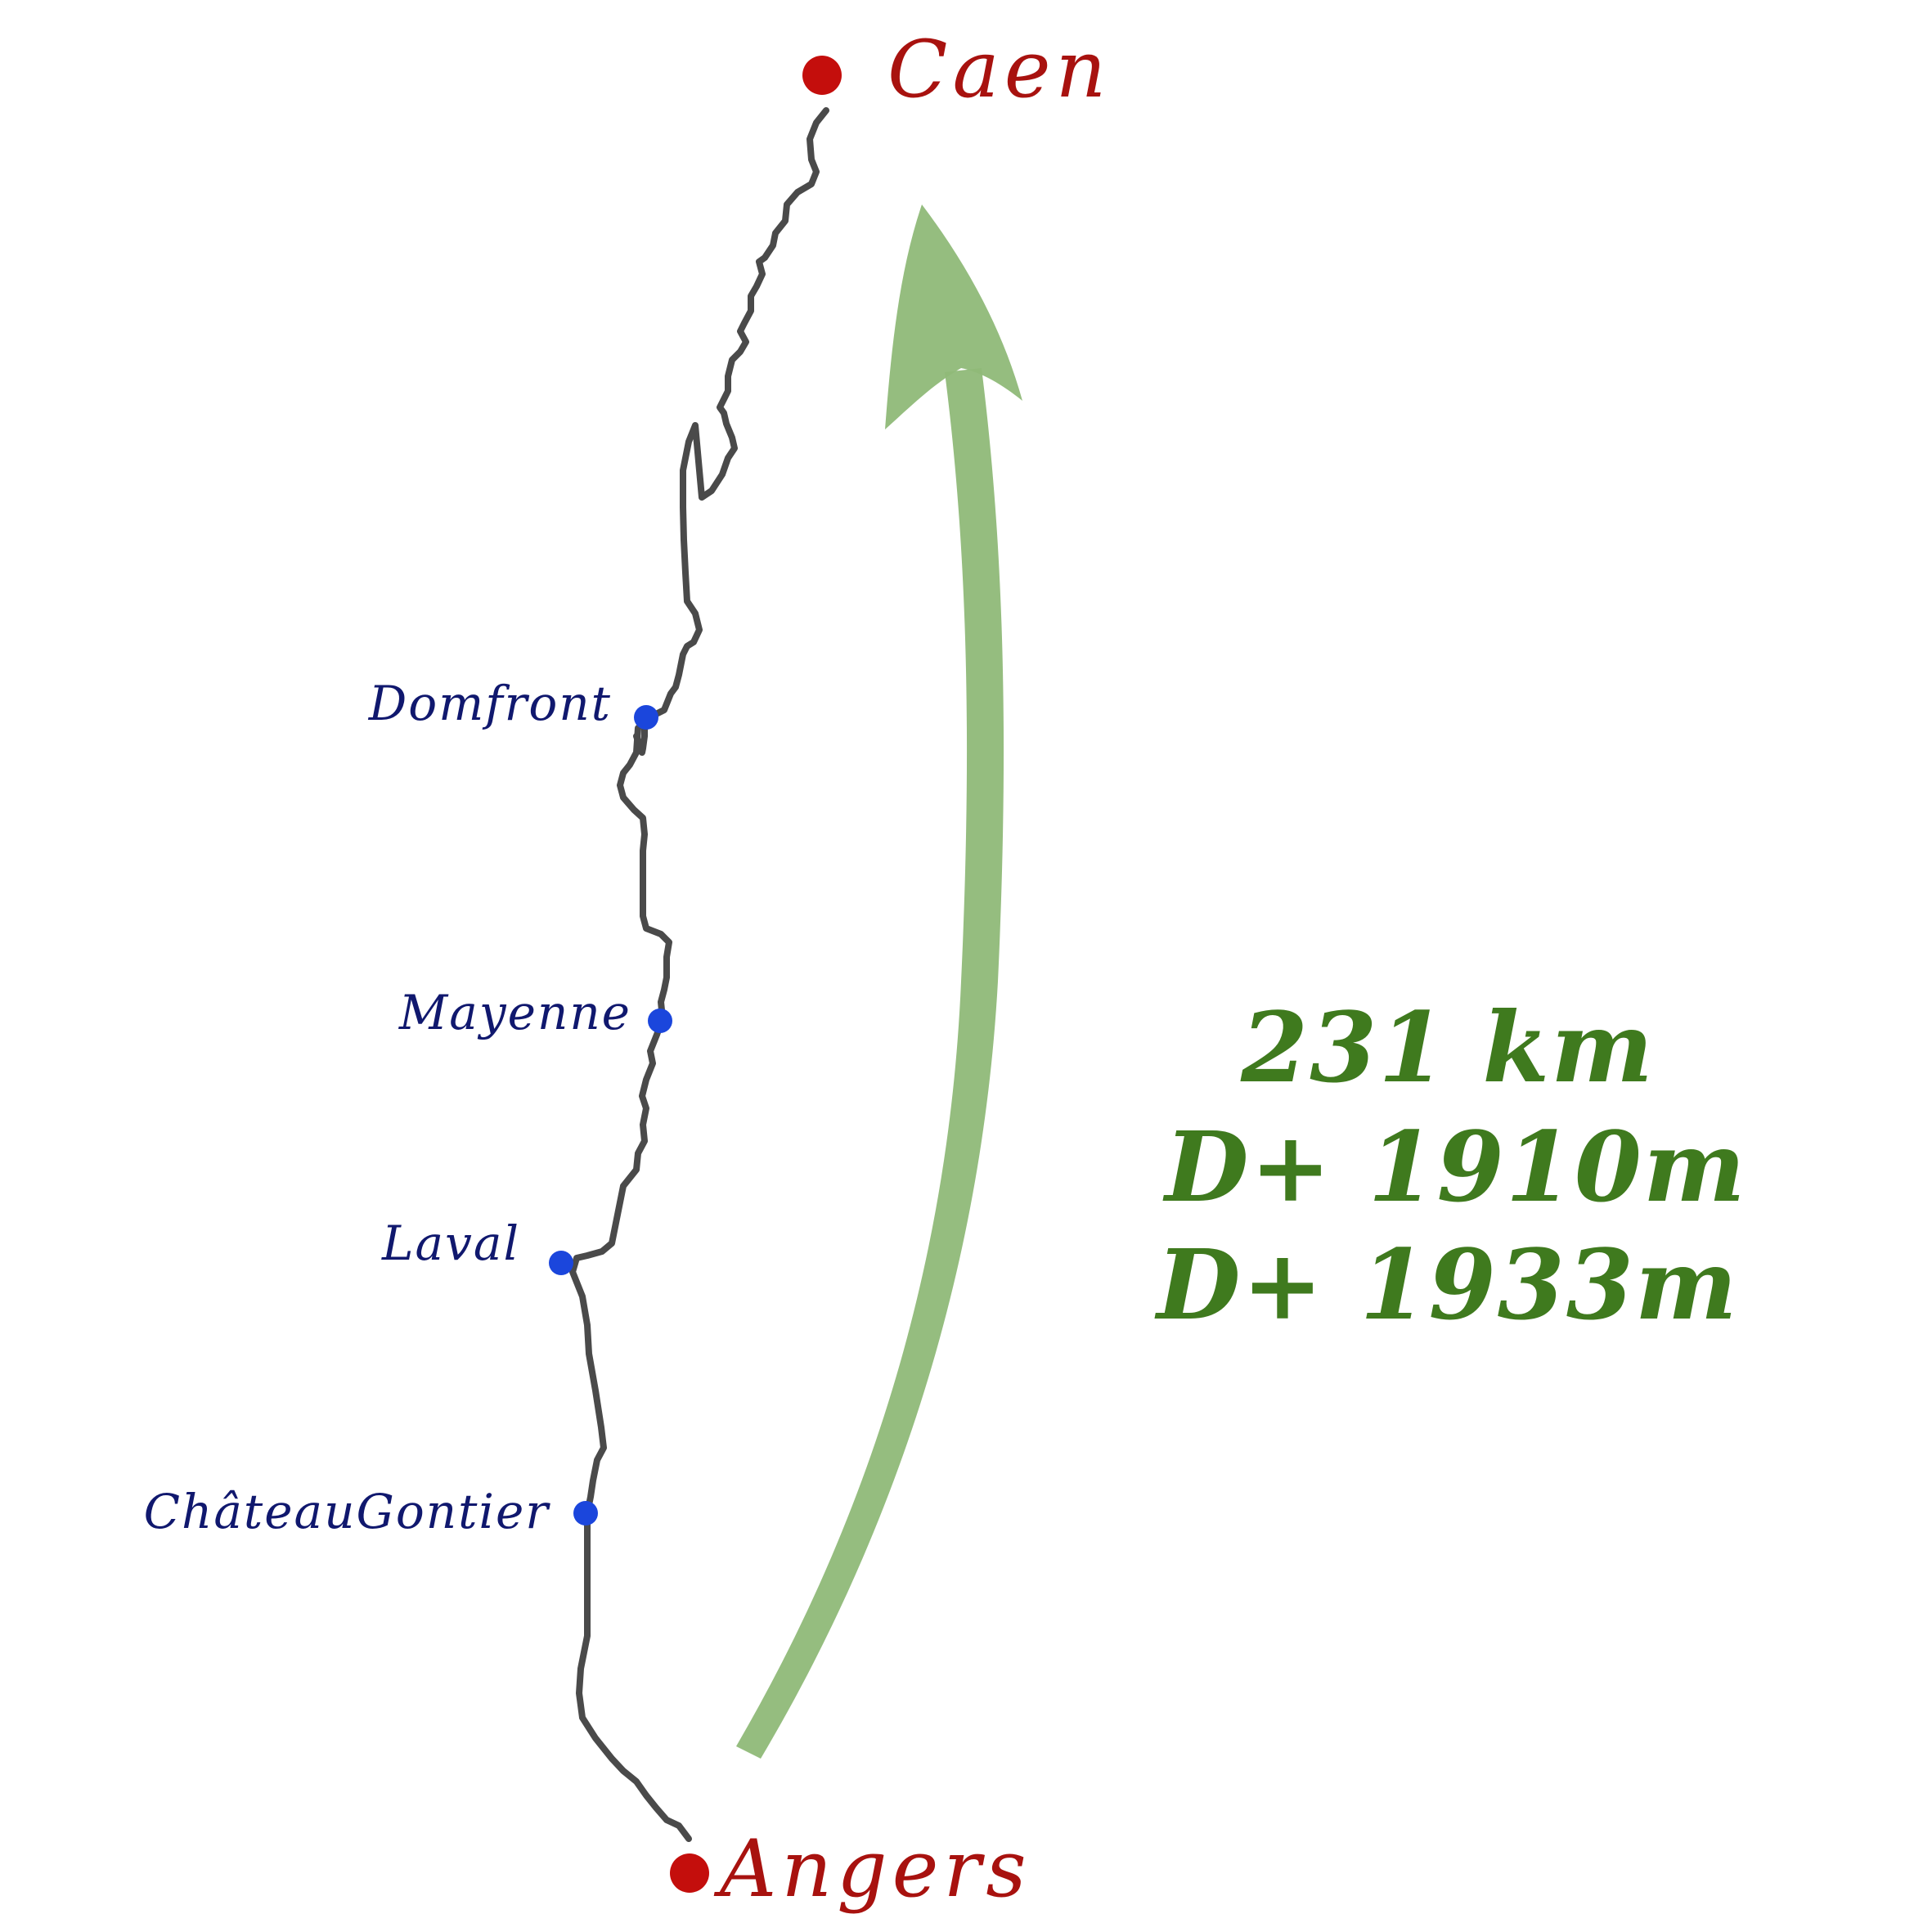 The image size is (1932, 1932). Describe the element at coordinates (585, 1513) in the screenshot. I see `waypoint-marker-chateau-gontier` at that location.